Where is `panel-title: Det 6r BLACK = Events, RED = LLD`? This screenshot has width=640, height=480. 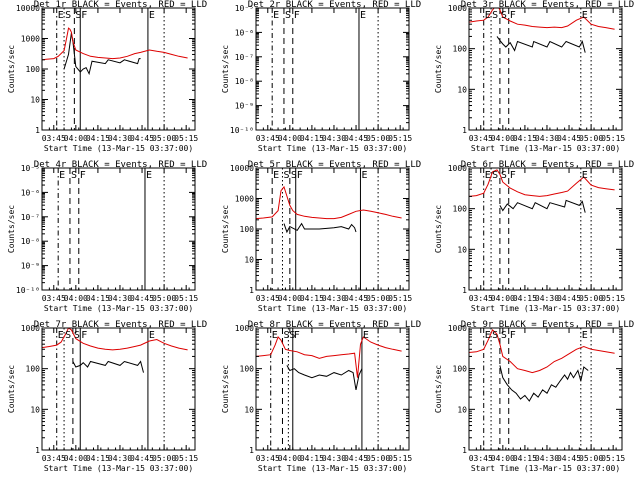 panel-title: Det 6r BLACK = Events, RED = LLD is located at coordinates (547, 165).